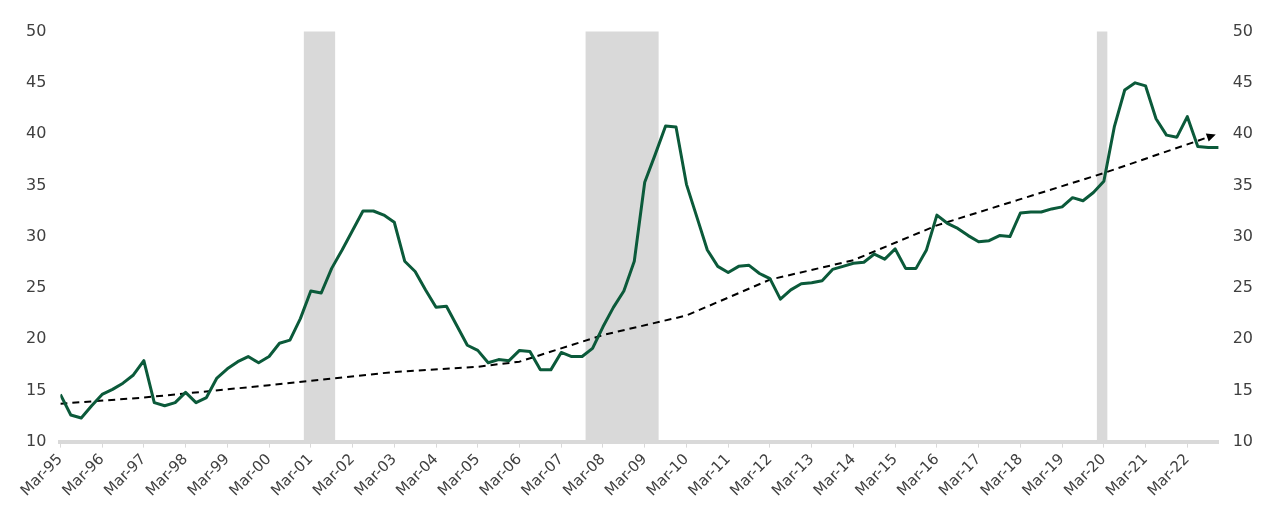 The height and width of the screenshot is (511, 1279). Describe the element at coordinates (36, 133) in the screenshot. I see `y-tick-label: 40` at that location.